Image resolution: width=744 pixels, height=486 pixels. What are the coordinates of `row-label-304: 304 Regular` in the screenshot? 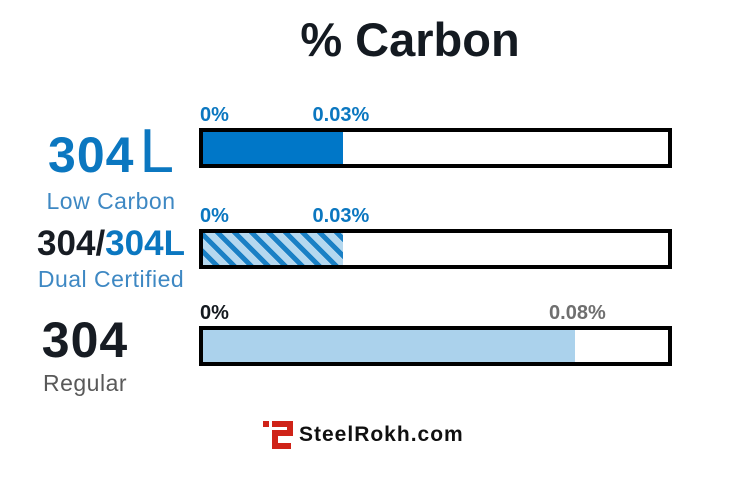 It's located at (85, 355).